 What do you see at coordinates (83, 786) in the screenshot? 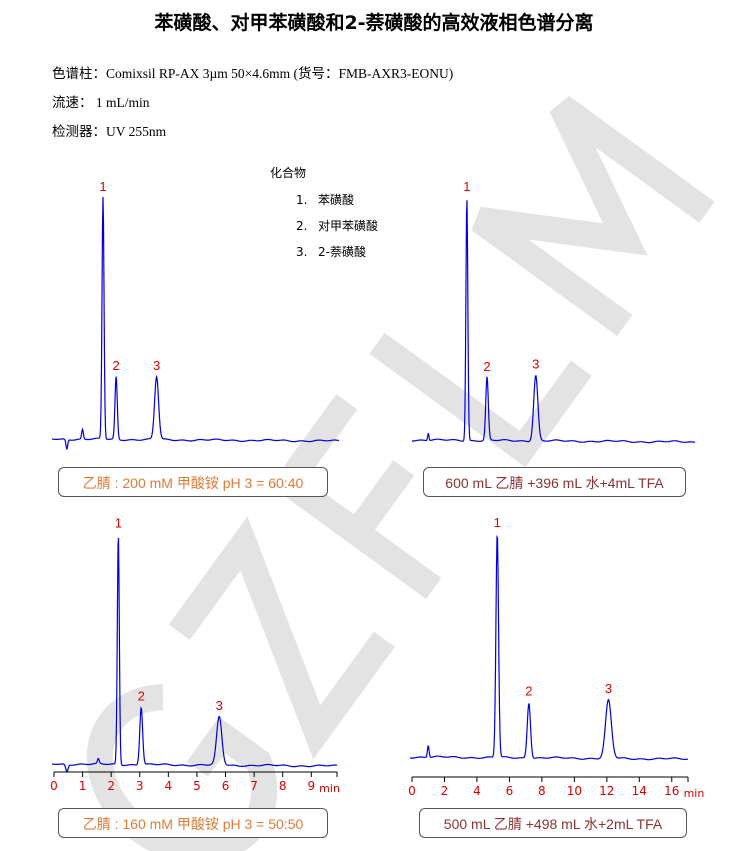
I see `x-tick-label: 1` at bounding box center [83, 786].